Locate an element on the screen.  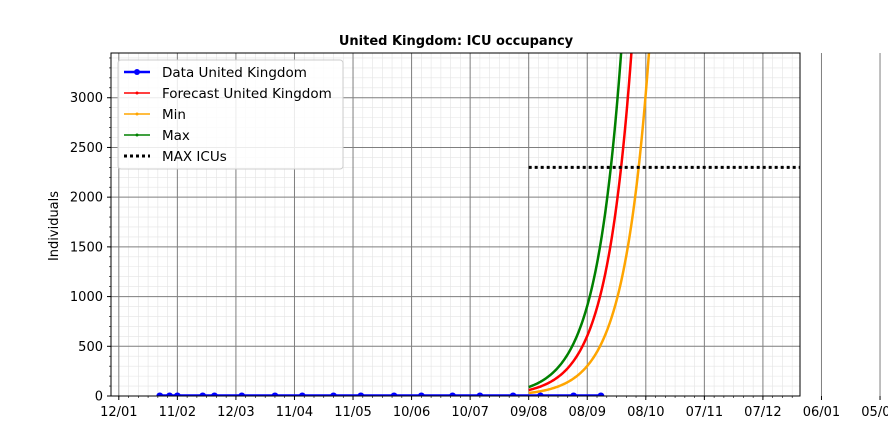
legend-box is located at coordinates (230, 114).